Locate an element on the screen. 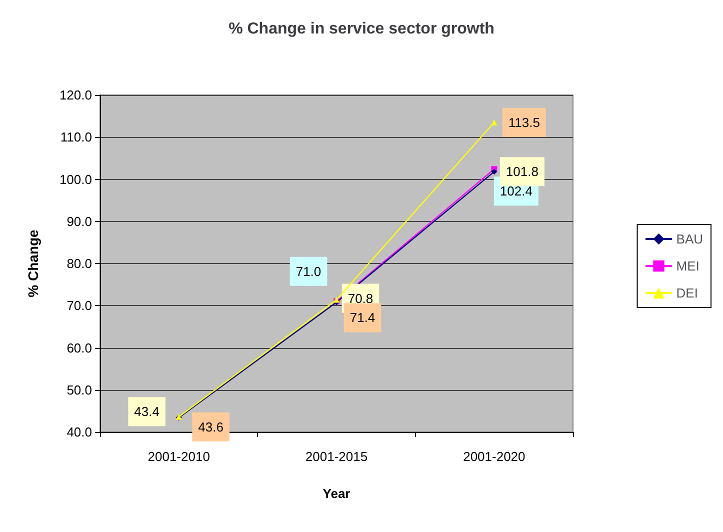  x-tick-label: 2001-2015 is located at coordinates (336, 456).